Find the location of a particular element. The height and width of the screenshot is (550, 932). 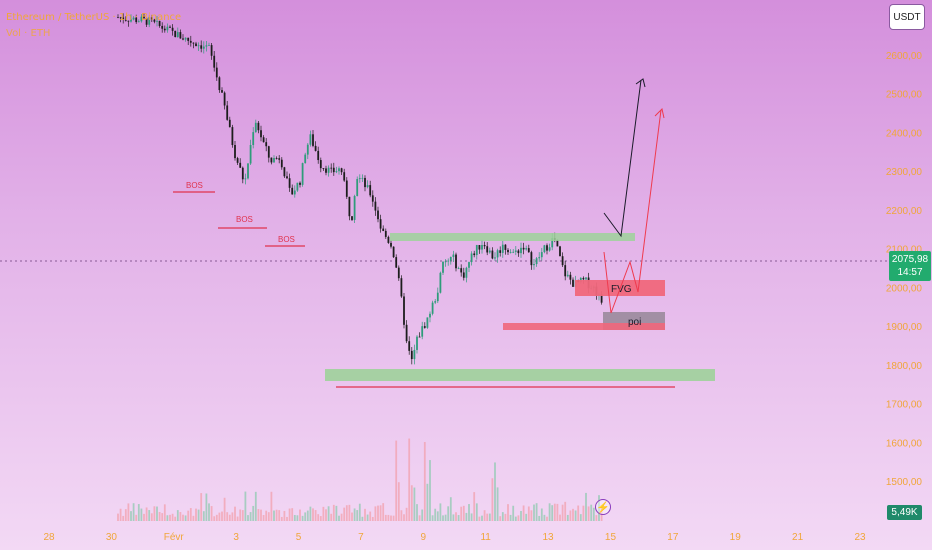

volume-tag: 5,49K is located at coordinates (904, 512).